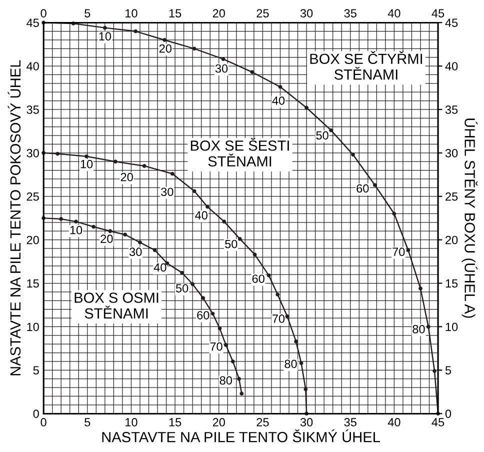  I want to click on x-tick-label: 20, so click(218, 422).